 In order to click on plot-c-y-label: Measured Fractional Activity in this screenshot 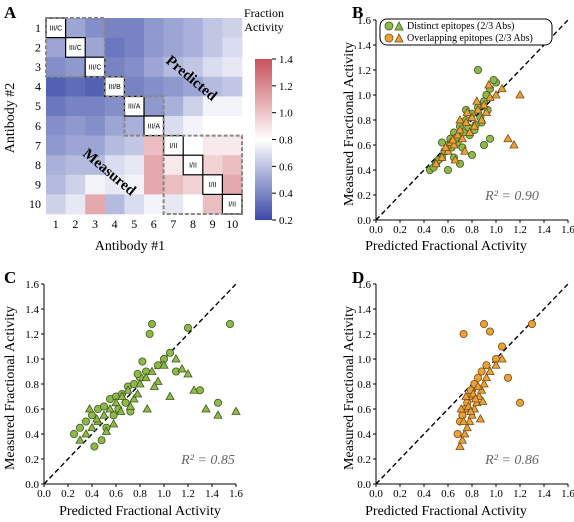, I will do `click(10, 388)`.